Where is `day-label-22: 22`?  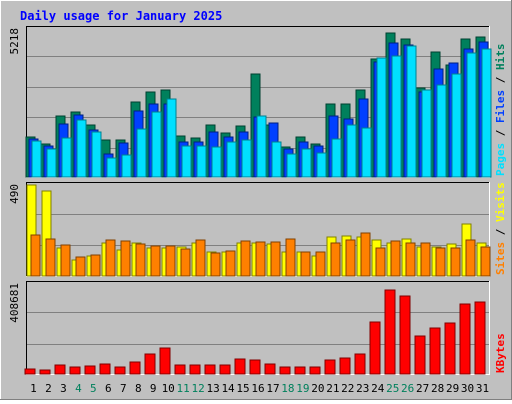 day-label-22: 22 is located at coordinates (347, 388).